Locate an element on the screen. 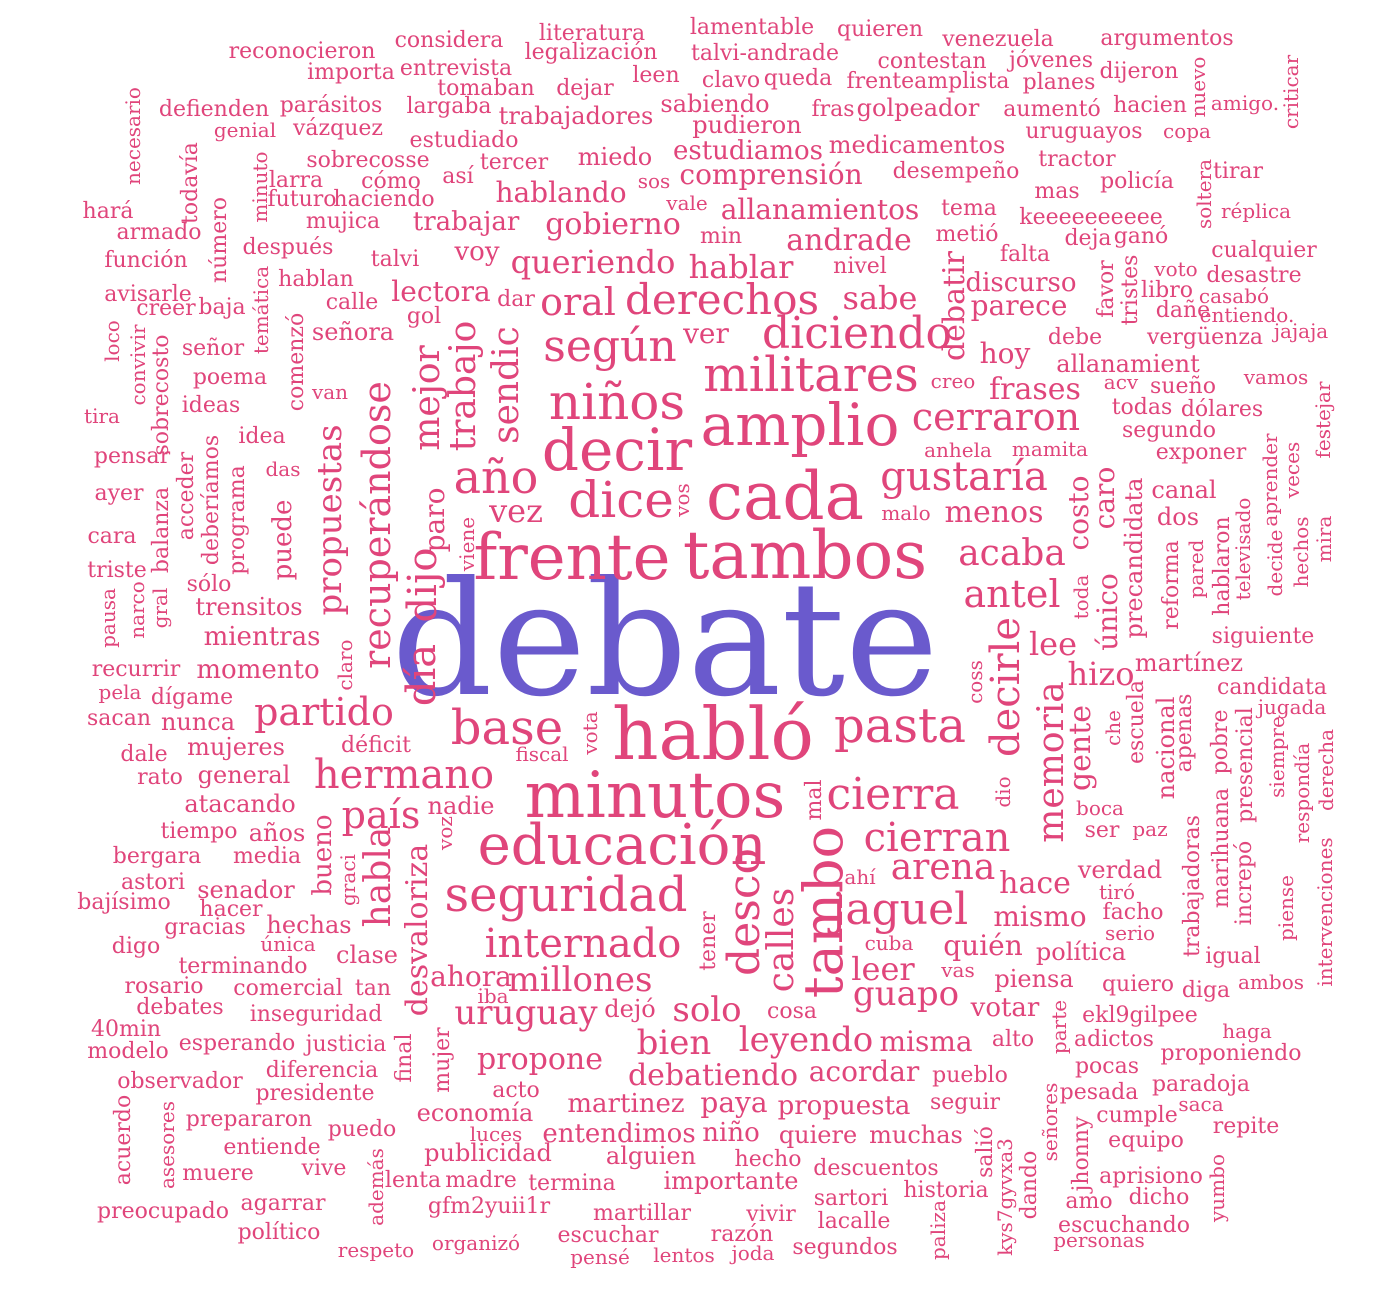 The height and width of the screenshot is (1290, 1400). word-balanza: balanza is located at coordinates (161, 530).